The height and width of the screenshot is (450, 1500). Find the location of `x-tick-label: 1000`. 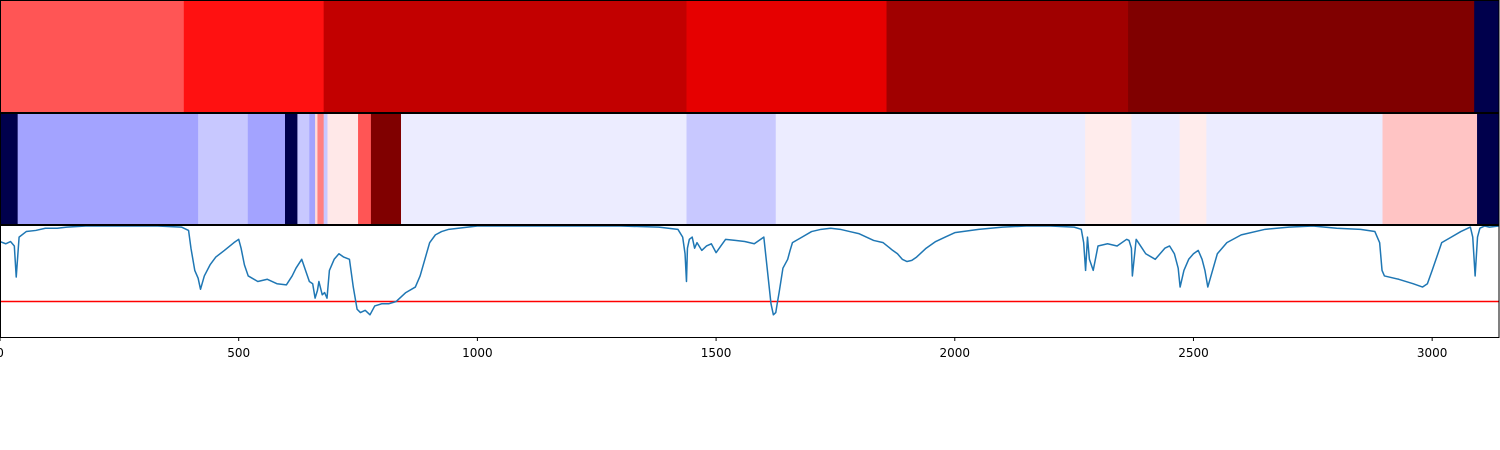

x-tick-label: 1000 is located at coordinates (477, 353).